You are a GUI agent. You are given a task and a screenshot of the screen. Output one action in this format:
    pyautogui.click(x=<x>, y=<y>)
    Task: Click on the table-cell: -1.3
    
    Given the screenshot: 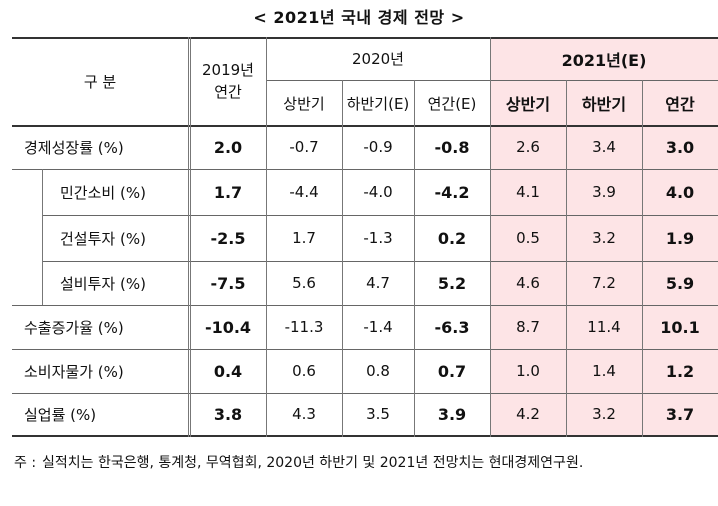 What is the action you would take?
    pyautogui.click(x=378, y=238)
    